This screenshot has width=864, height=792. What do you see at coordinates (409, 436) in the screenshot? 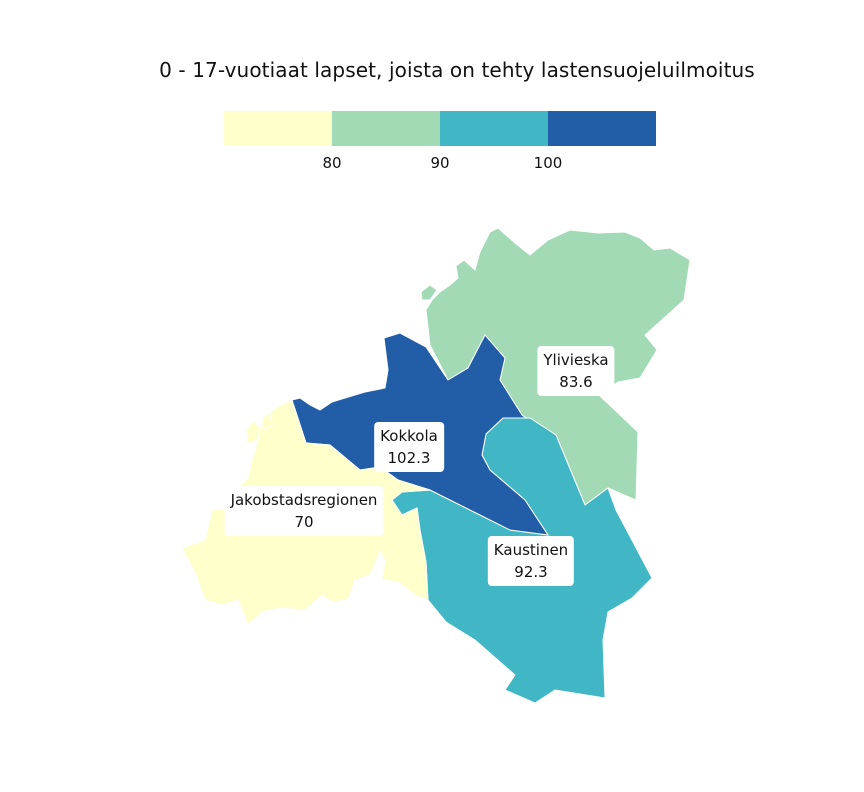
I see `region-name-kokkola: Kokkola` at bounding box center [409, 436].